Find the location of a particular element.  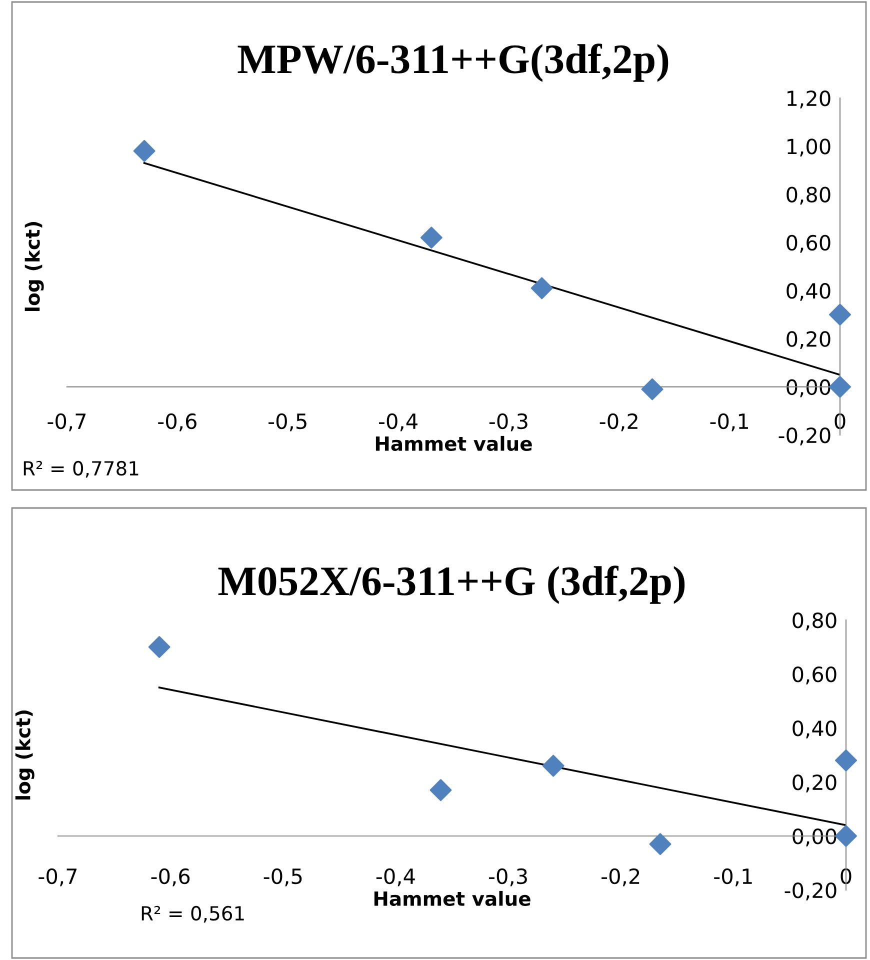

chart-title: MPW/6-311++G(3df,2p) is located at coordinates (453, 63).